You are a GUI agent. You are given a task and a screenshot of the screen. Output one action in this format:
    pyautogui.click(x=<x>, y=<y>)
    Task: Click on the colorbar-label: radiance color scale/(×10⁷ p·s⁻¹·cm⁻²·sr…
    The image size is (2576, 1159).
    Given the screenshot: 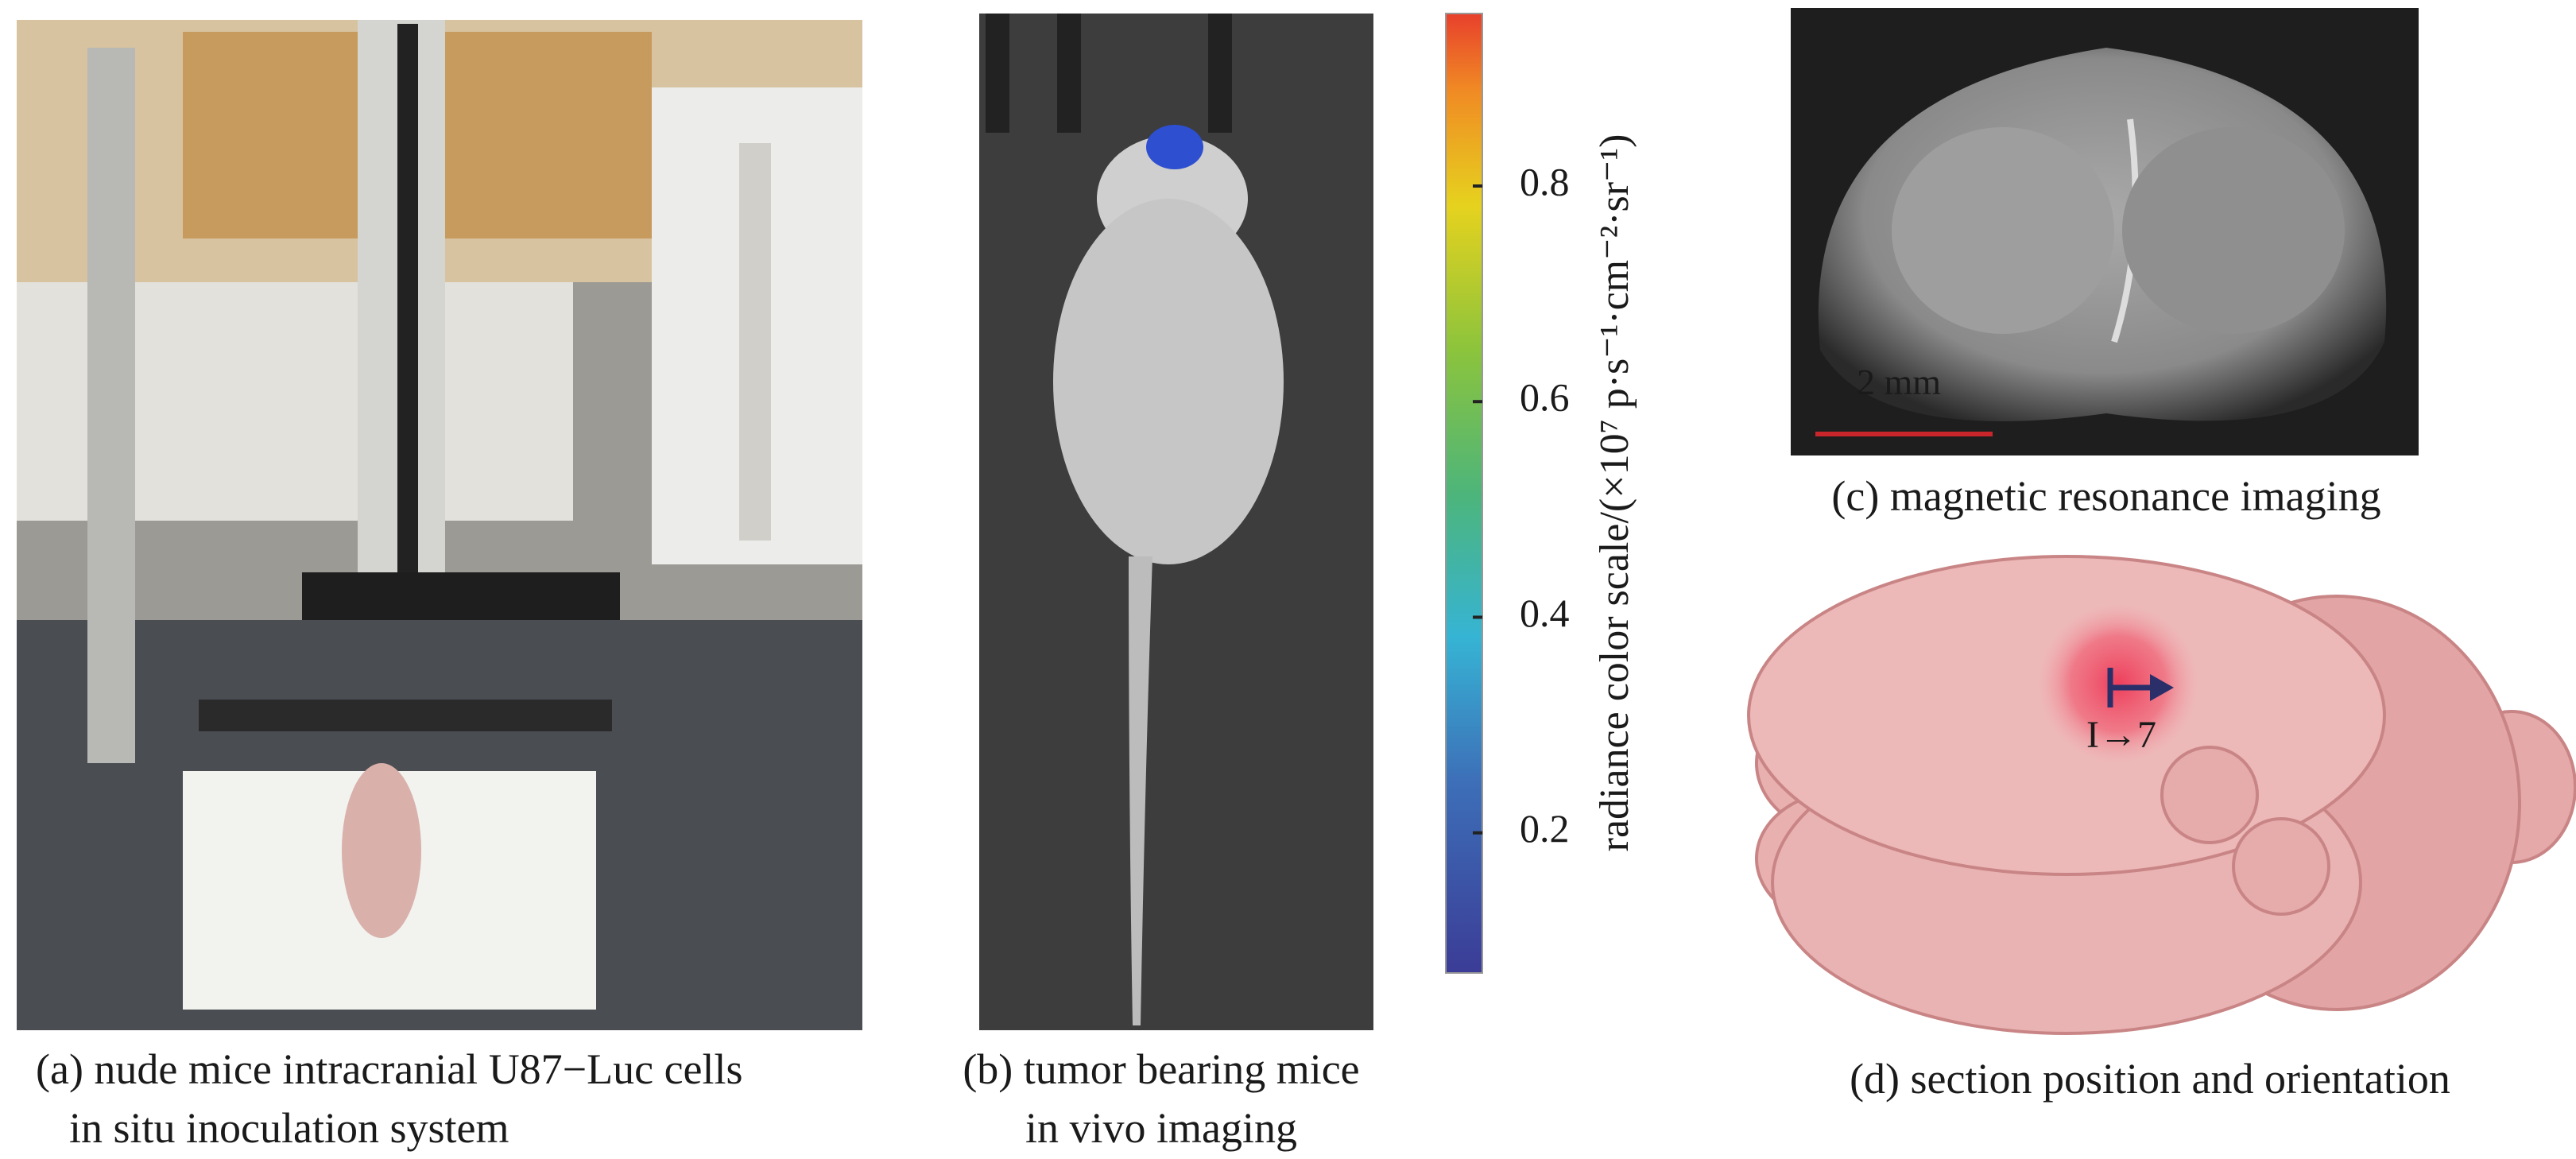 What is the action you would take?
    pyautogui.click(x=1614, y=493)
    